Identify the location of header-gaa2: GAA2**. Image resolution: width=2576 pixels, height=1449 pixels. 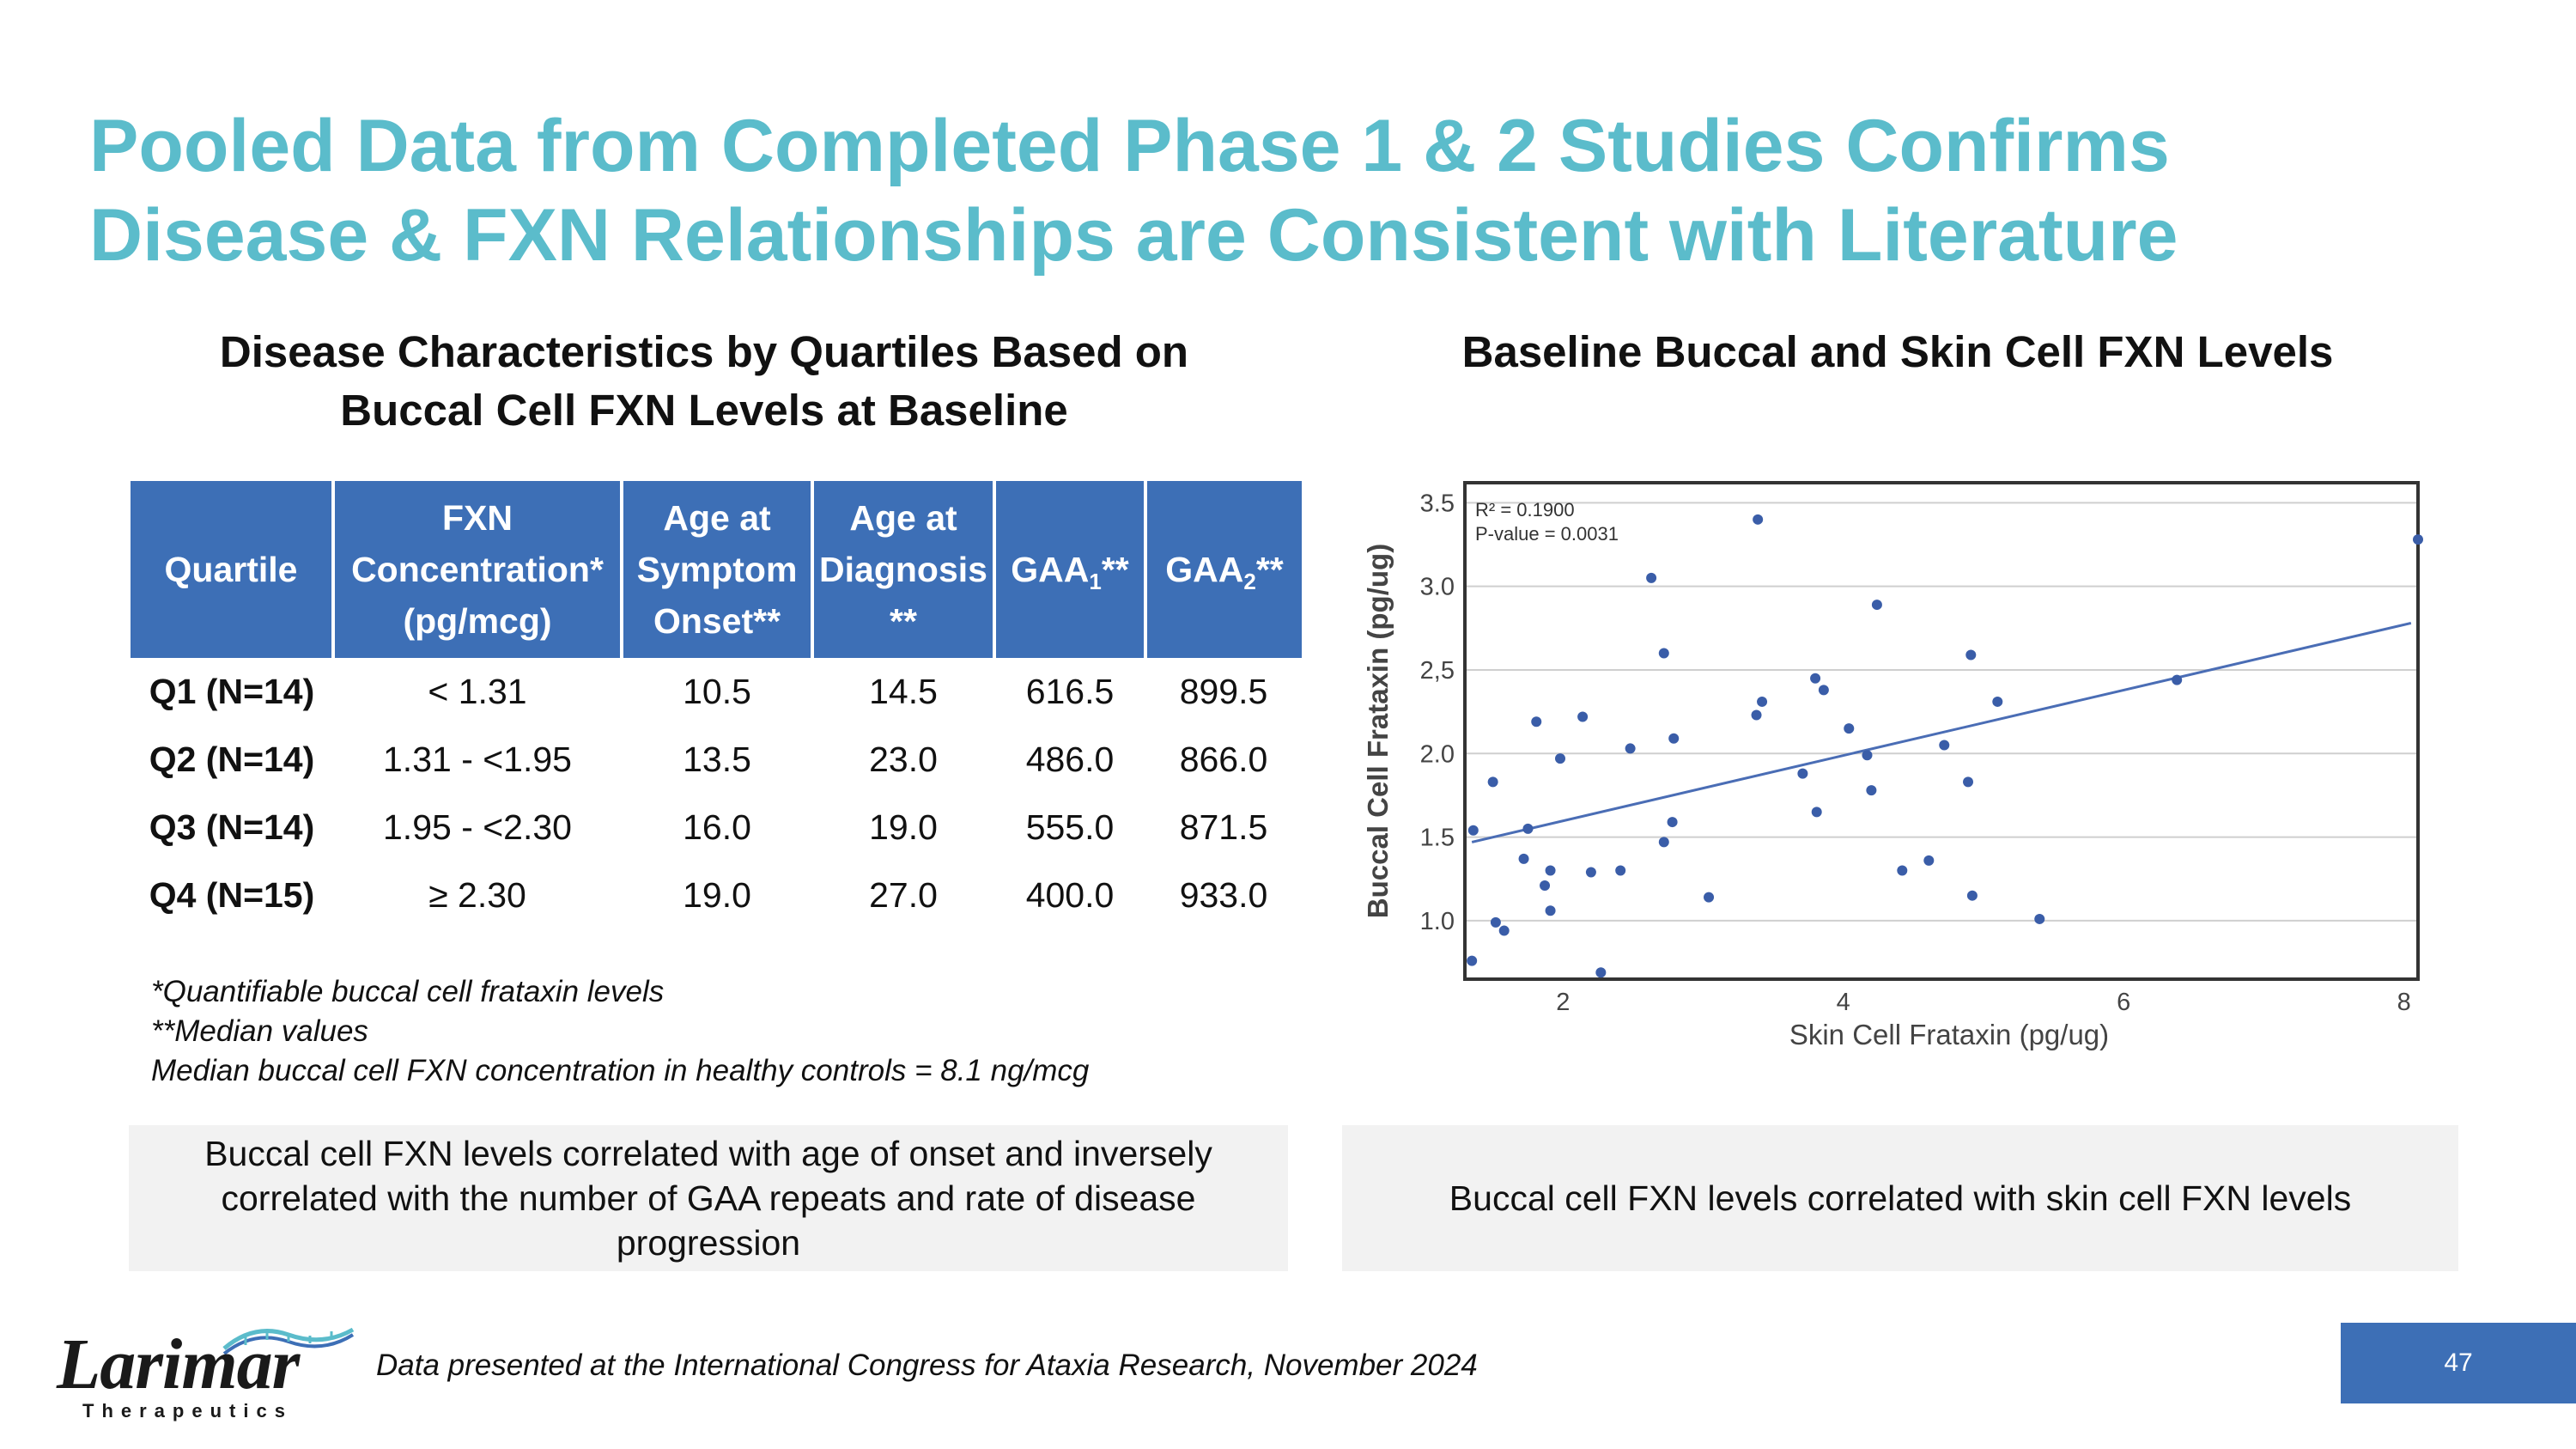
(1224, 569).